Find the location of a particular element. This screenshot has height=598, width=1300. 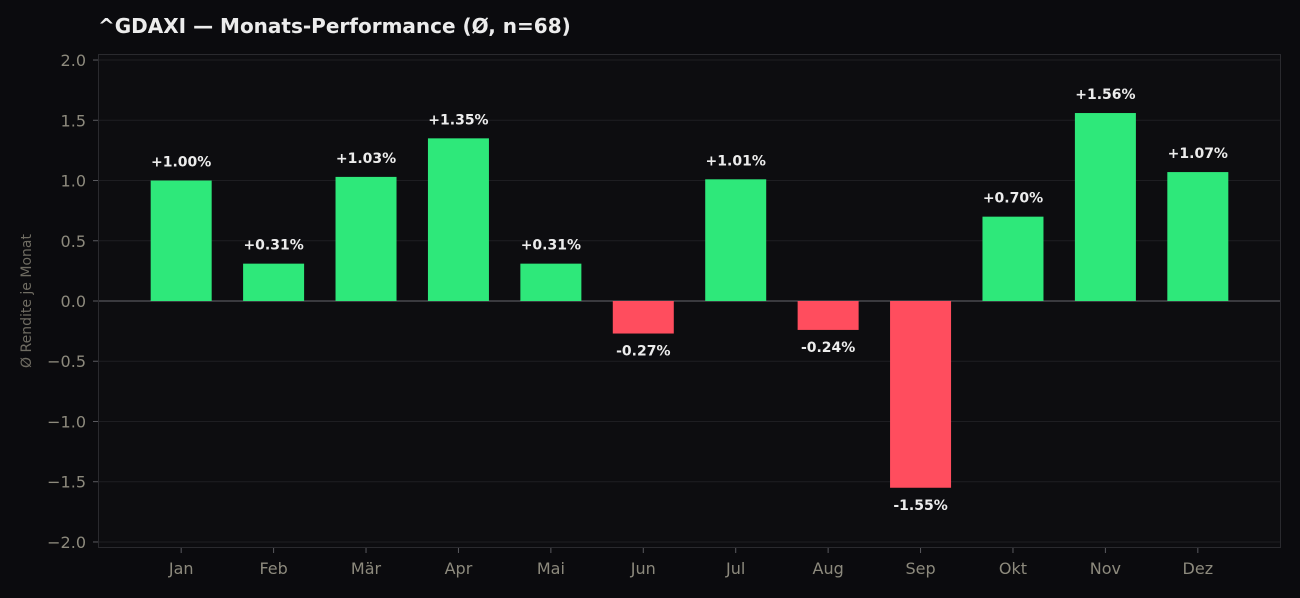

bar-apr is located at coordinates (458, 219).